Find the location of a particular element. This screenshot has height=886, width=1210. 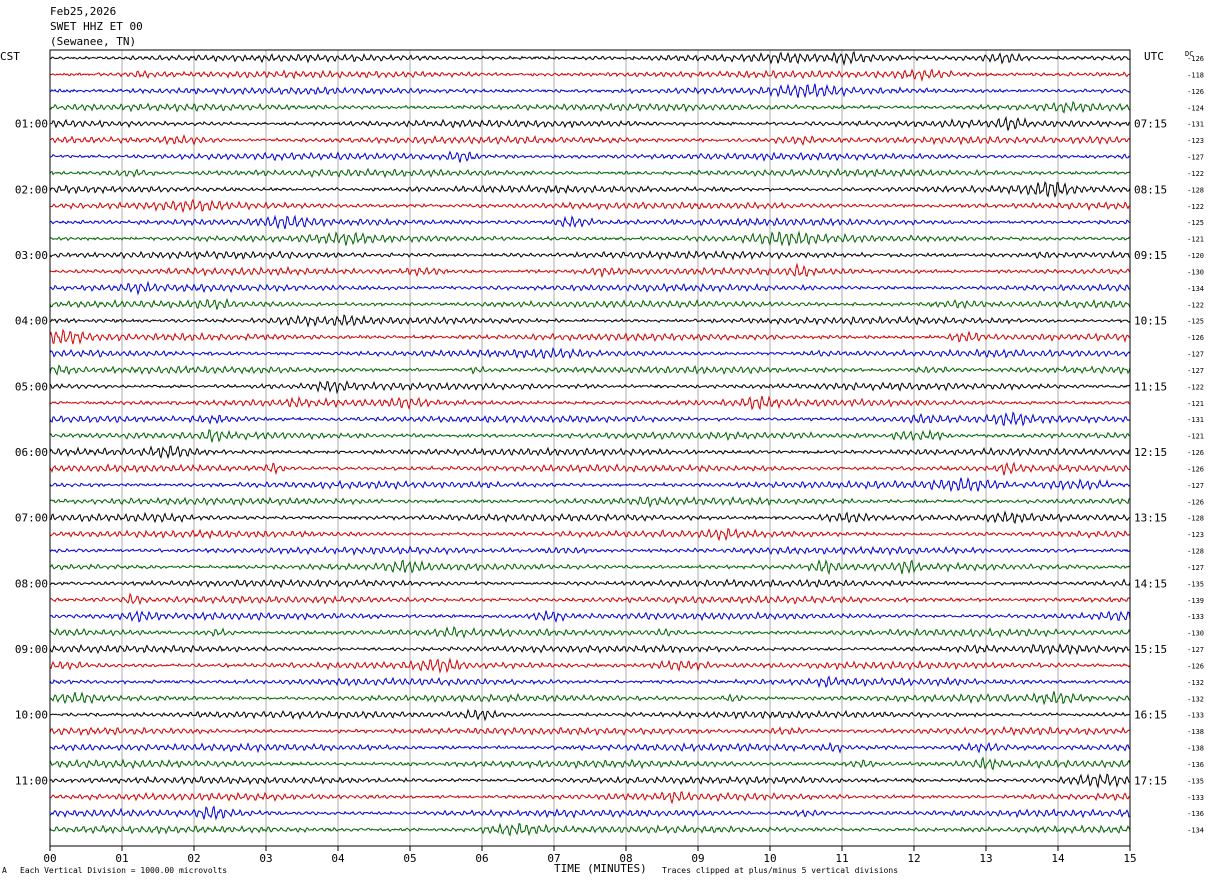

cst-hour-label: 03:00 is located at coordinates (31, 255).